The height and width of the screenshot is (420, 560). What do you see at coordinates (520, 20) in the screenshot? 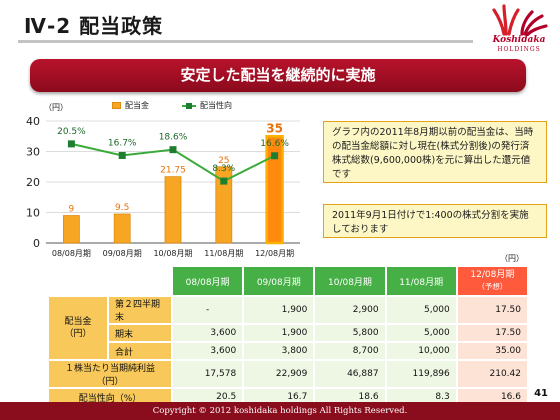
I see `logo-hands-icon` at bounding box center [520, 20].